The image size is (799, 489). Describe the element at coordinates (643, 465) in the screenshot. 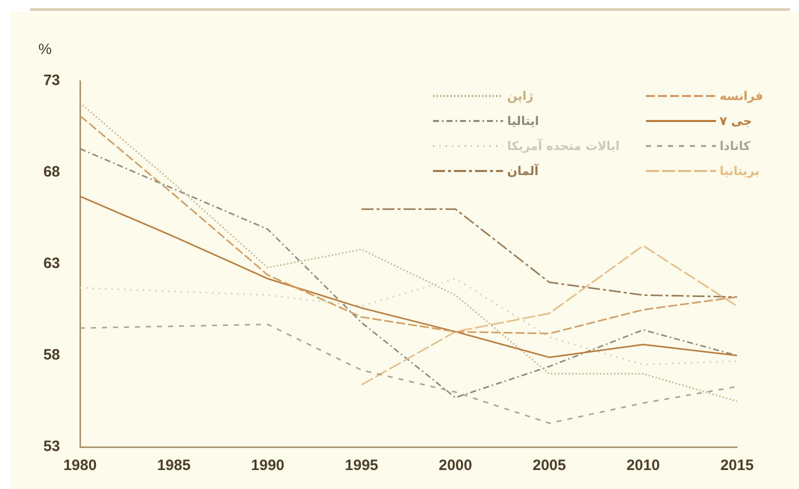

I see `x-tick-label: 2010` at that location.